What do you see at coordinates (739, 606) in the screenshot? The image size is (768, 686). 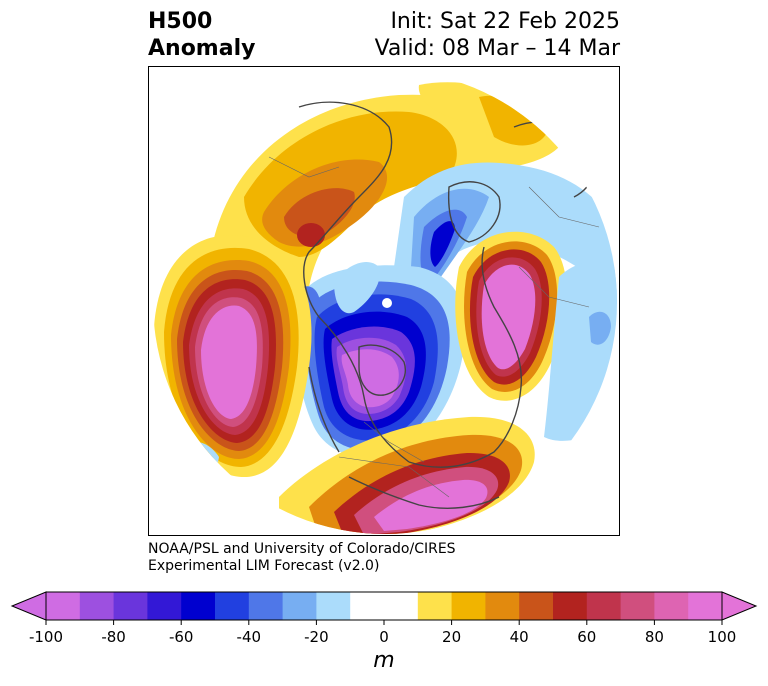 I see `colorbar-over-arrow` at bounding box center [739, 606].